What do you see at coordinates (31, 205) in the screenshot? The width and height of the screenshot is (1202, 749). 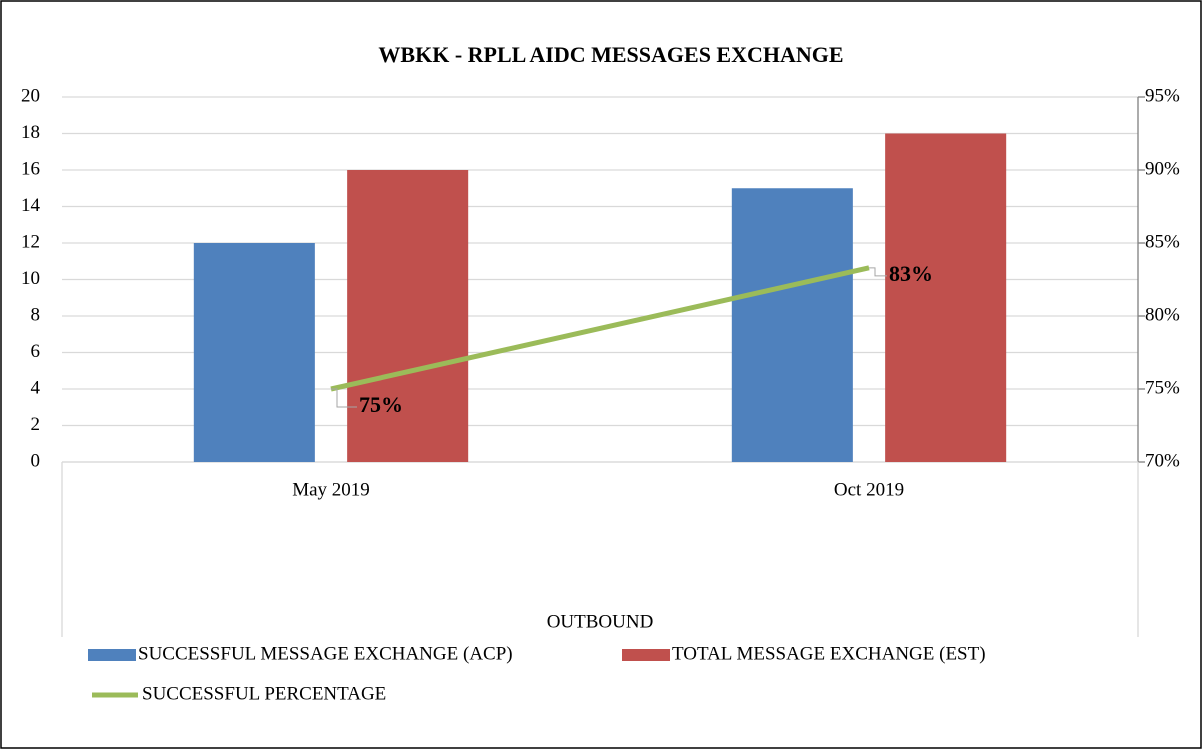 I see `y-tick-label: 14` at bounding box center [31, 205].